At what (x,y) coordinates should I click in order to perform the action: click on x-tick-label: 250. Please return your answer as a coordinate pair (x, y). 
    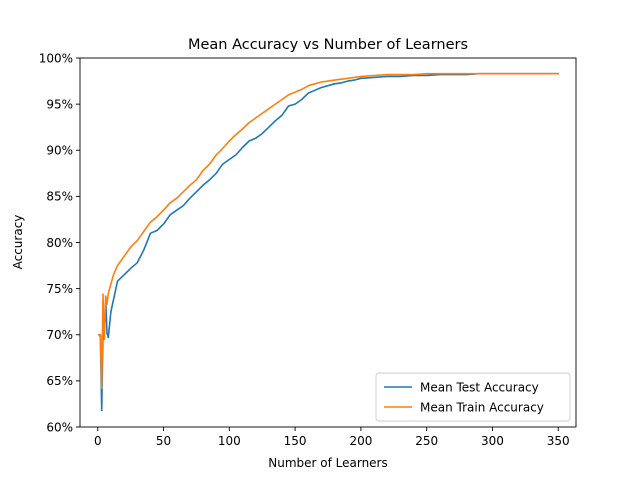
    Looking at the image, I should click on (426, 441).